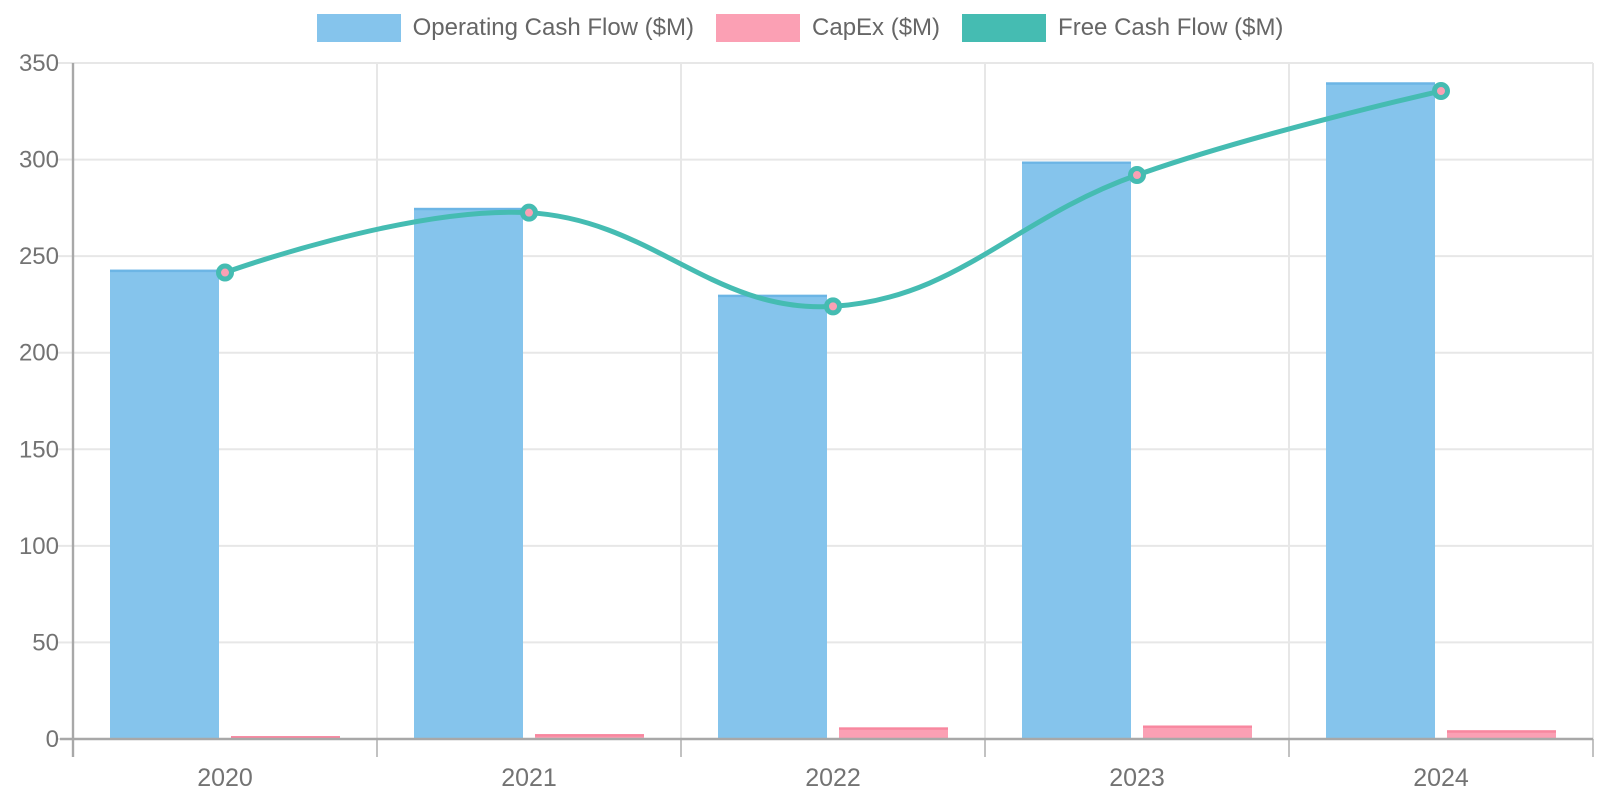 The image size is (1600, 800). I want to click on data-point-free-cash-flow-2023, so click(1137, 175).